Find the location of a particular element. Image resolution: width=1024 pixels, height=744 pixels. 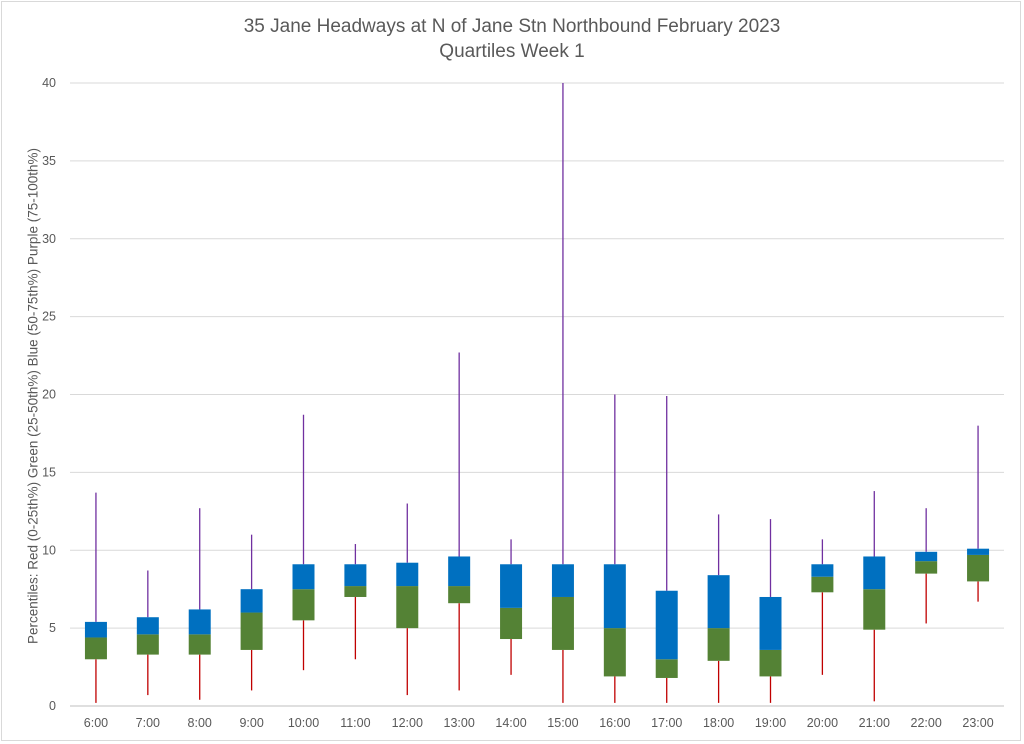

y-tick-label: 0 is located at coordinates (52, 706).